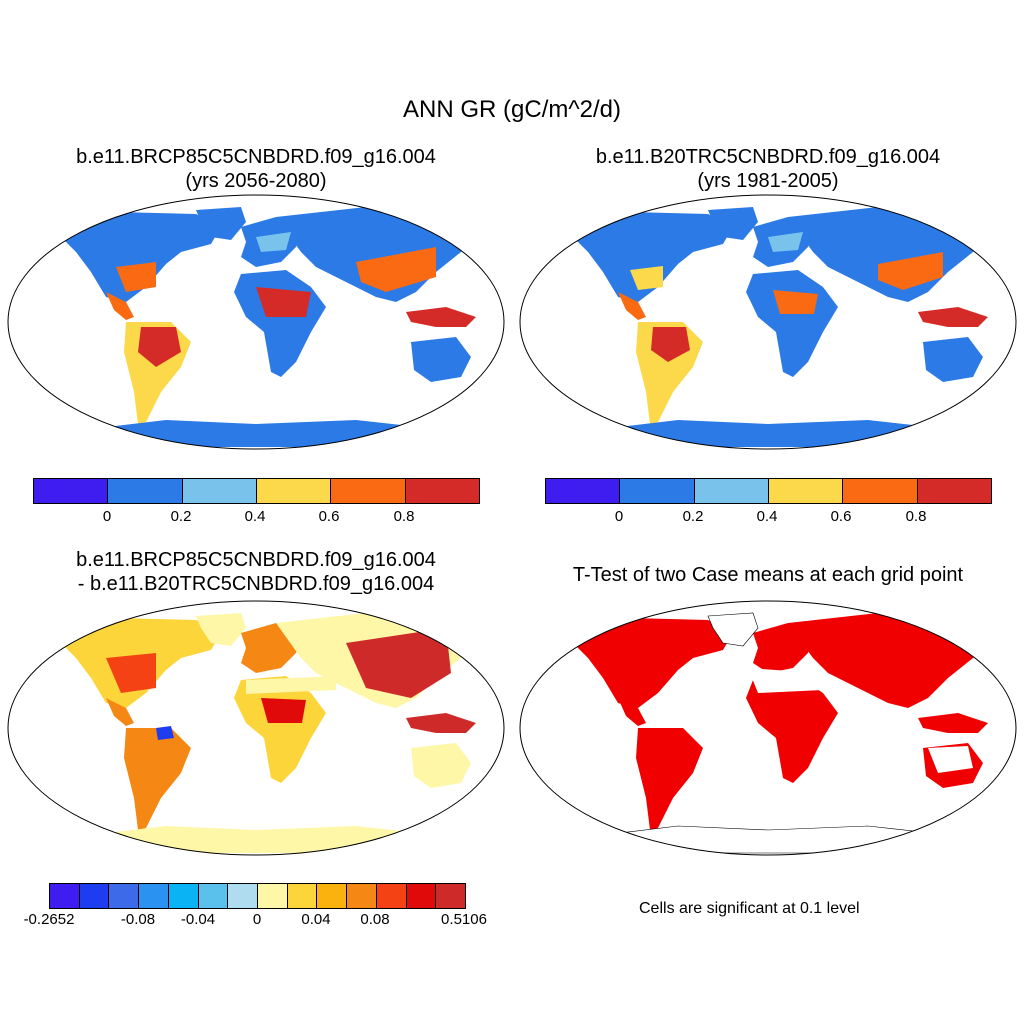 The image size is (1024, 1024). I want to click on panel1-title-line1: b.e11.BRCP85C5CNBDRD.f09_g16.004, so click(256, 157).